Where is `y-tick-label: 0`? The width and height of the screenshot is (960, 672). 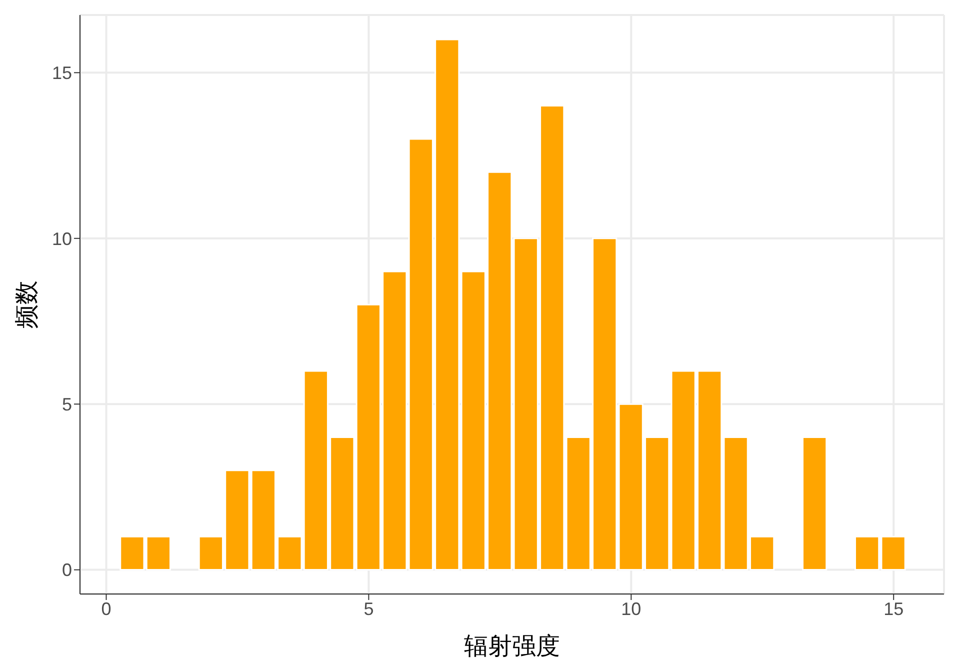 y-tick-label: 0 is located at coordinates (67, 570).